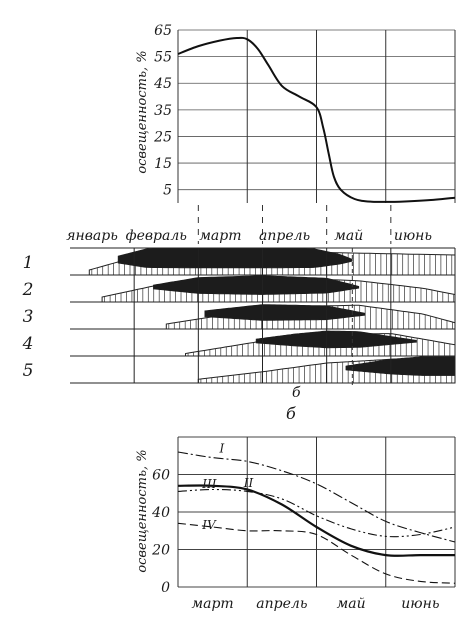 This screenshot has width=475, height=626. Describe the element at coordinates (142, 111) in the screenshot. I see `panel-a-y-axis-label: освещенность, %` at that location.